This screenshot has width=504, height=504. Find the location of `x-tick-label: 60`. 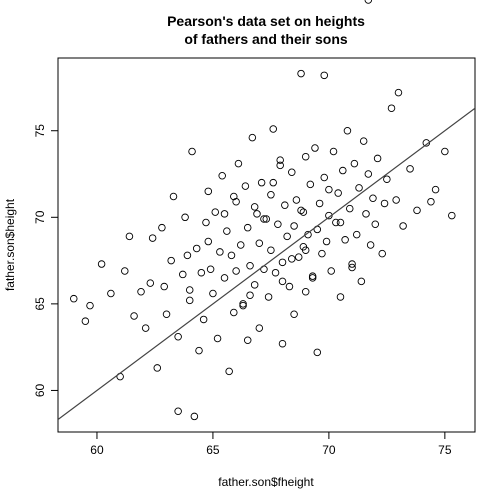

x-tick-label: 60 is located at coordinates (97, 450).